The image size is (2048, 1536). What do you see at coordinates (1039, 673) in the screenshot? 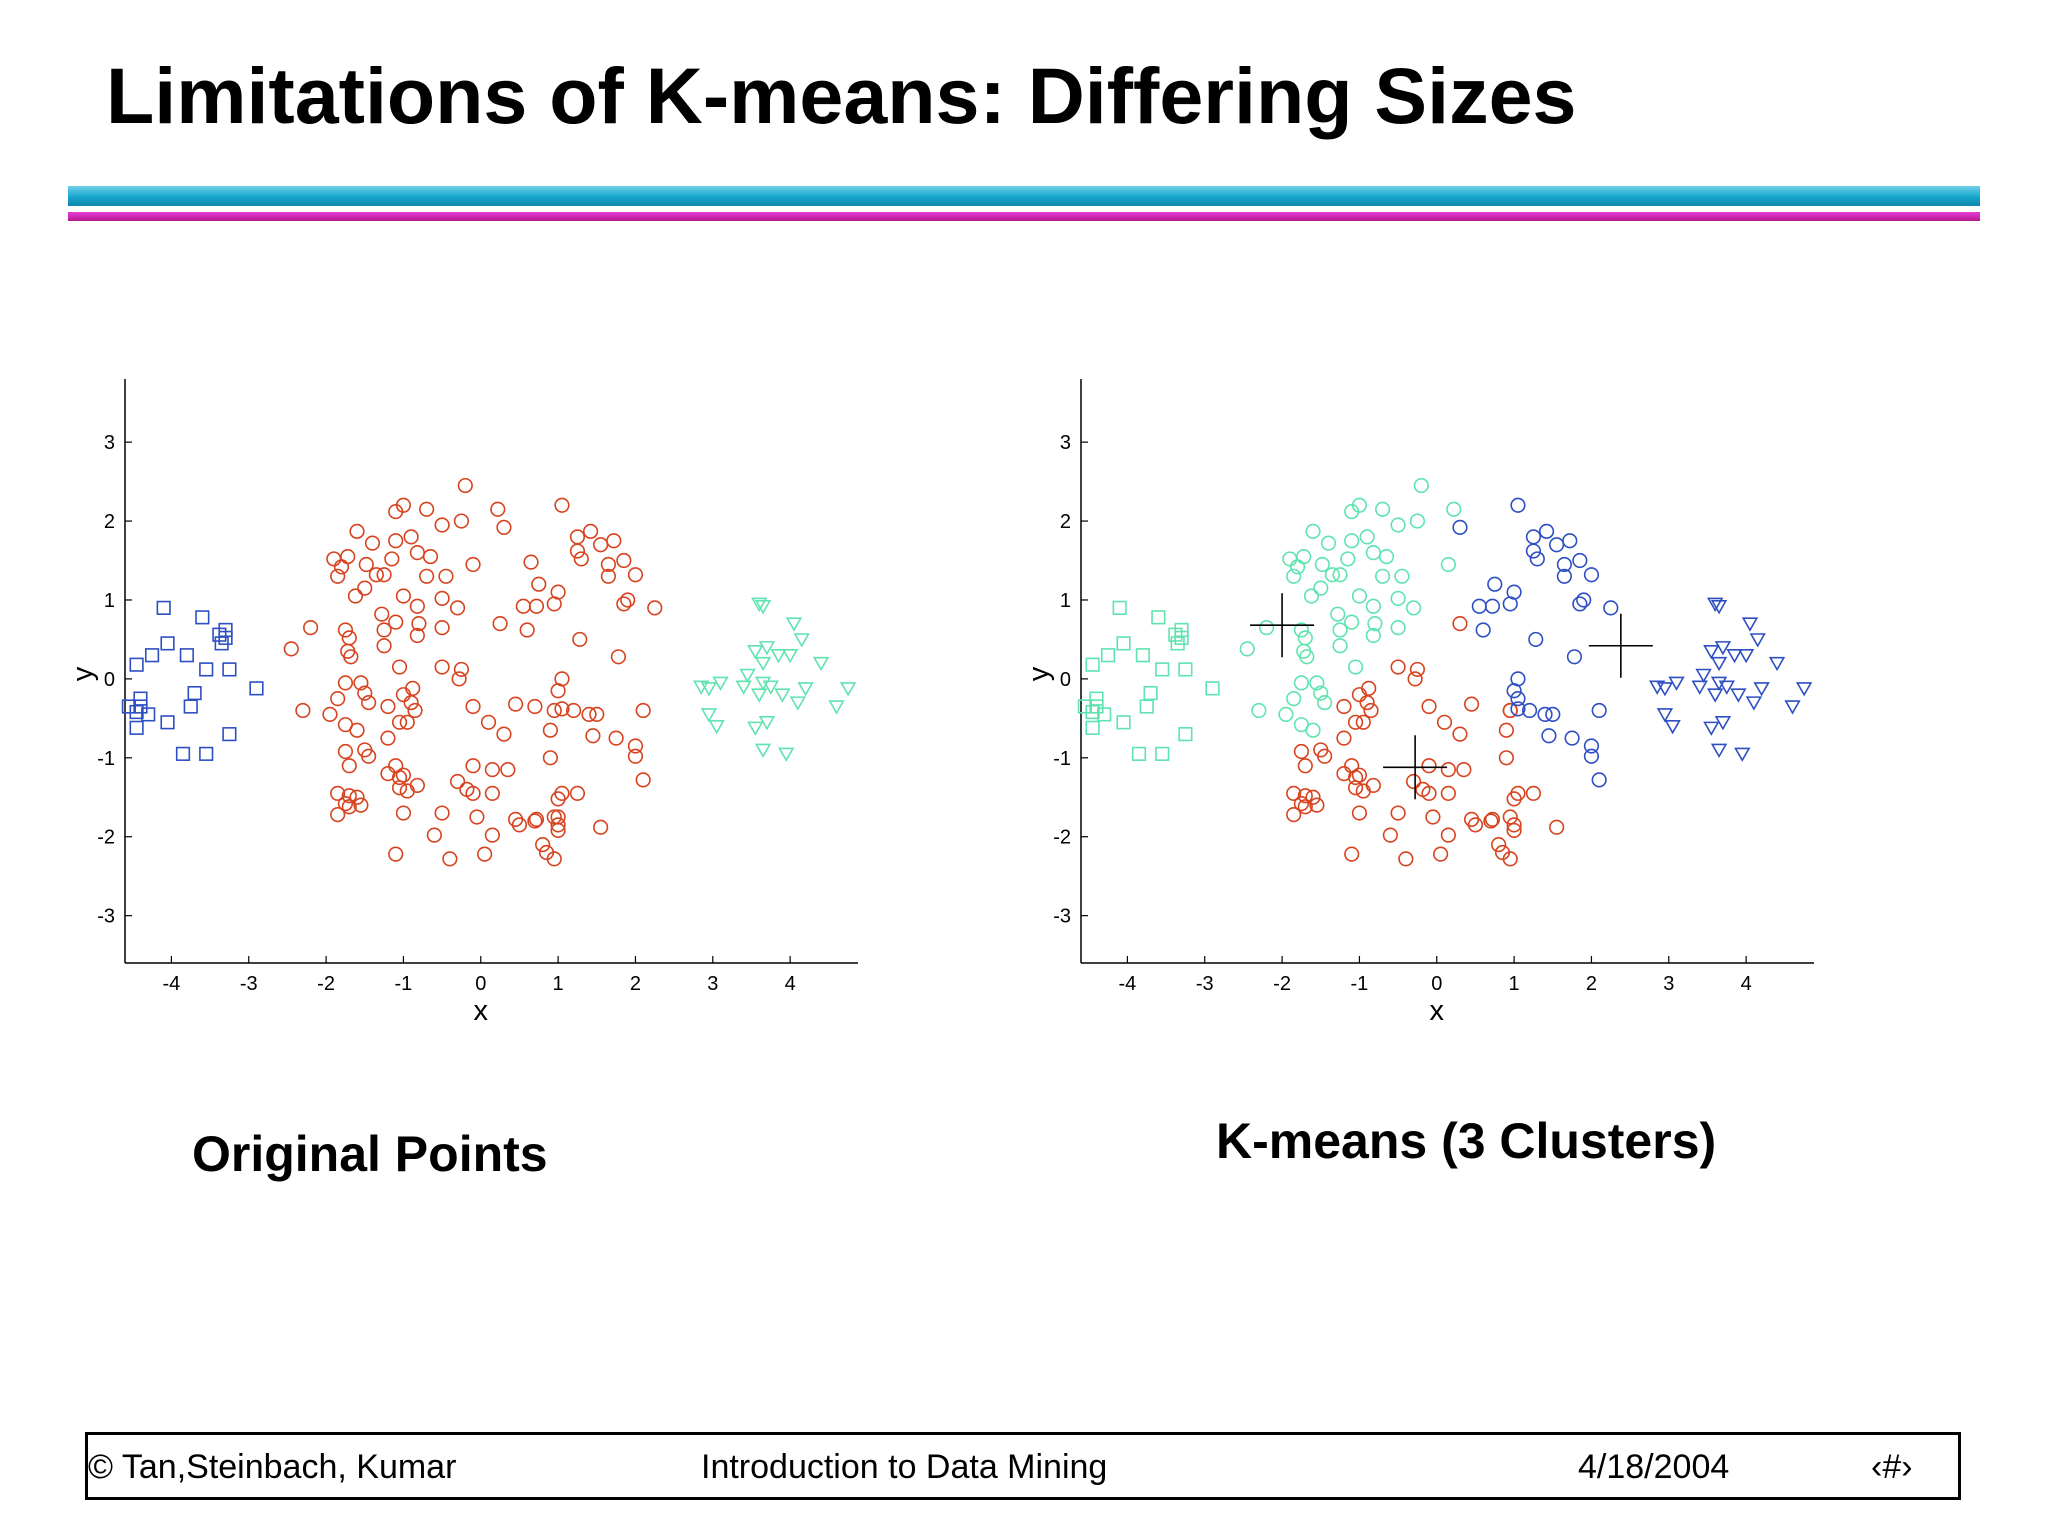
I see `y-axis-label: y` at bounding box center [1039, 673].